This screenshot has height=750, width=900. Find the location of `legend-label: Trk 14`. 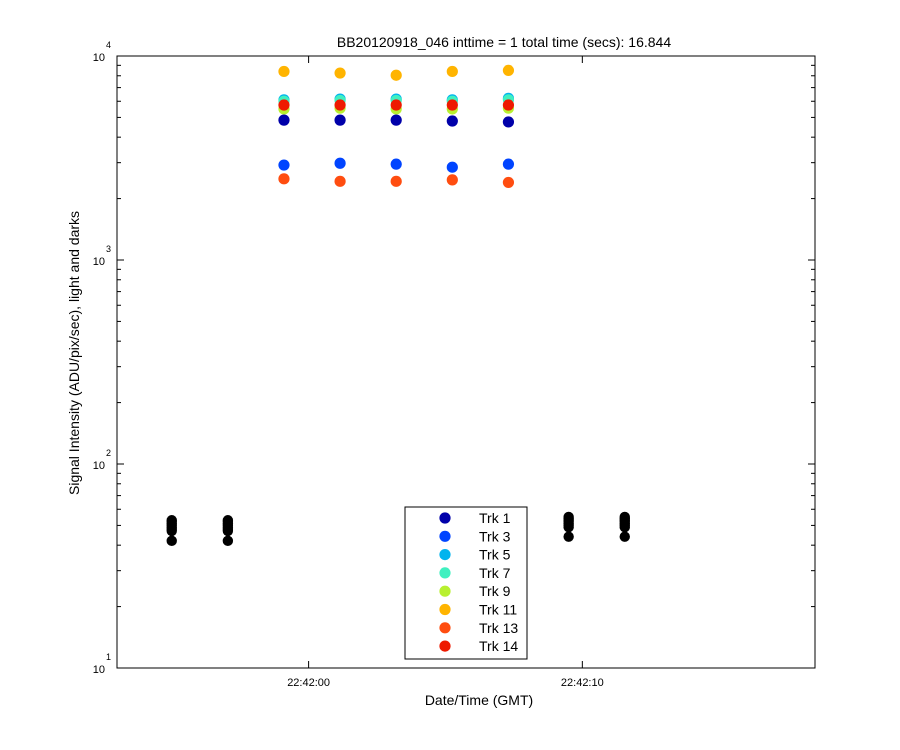

legend-label: Trk 14 is located at coordinates (498, 646).